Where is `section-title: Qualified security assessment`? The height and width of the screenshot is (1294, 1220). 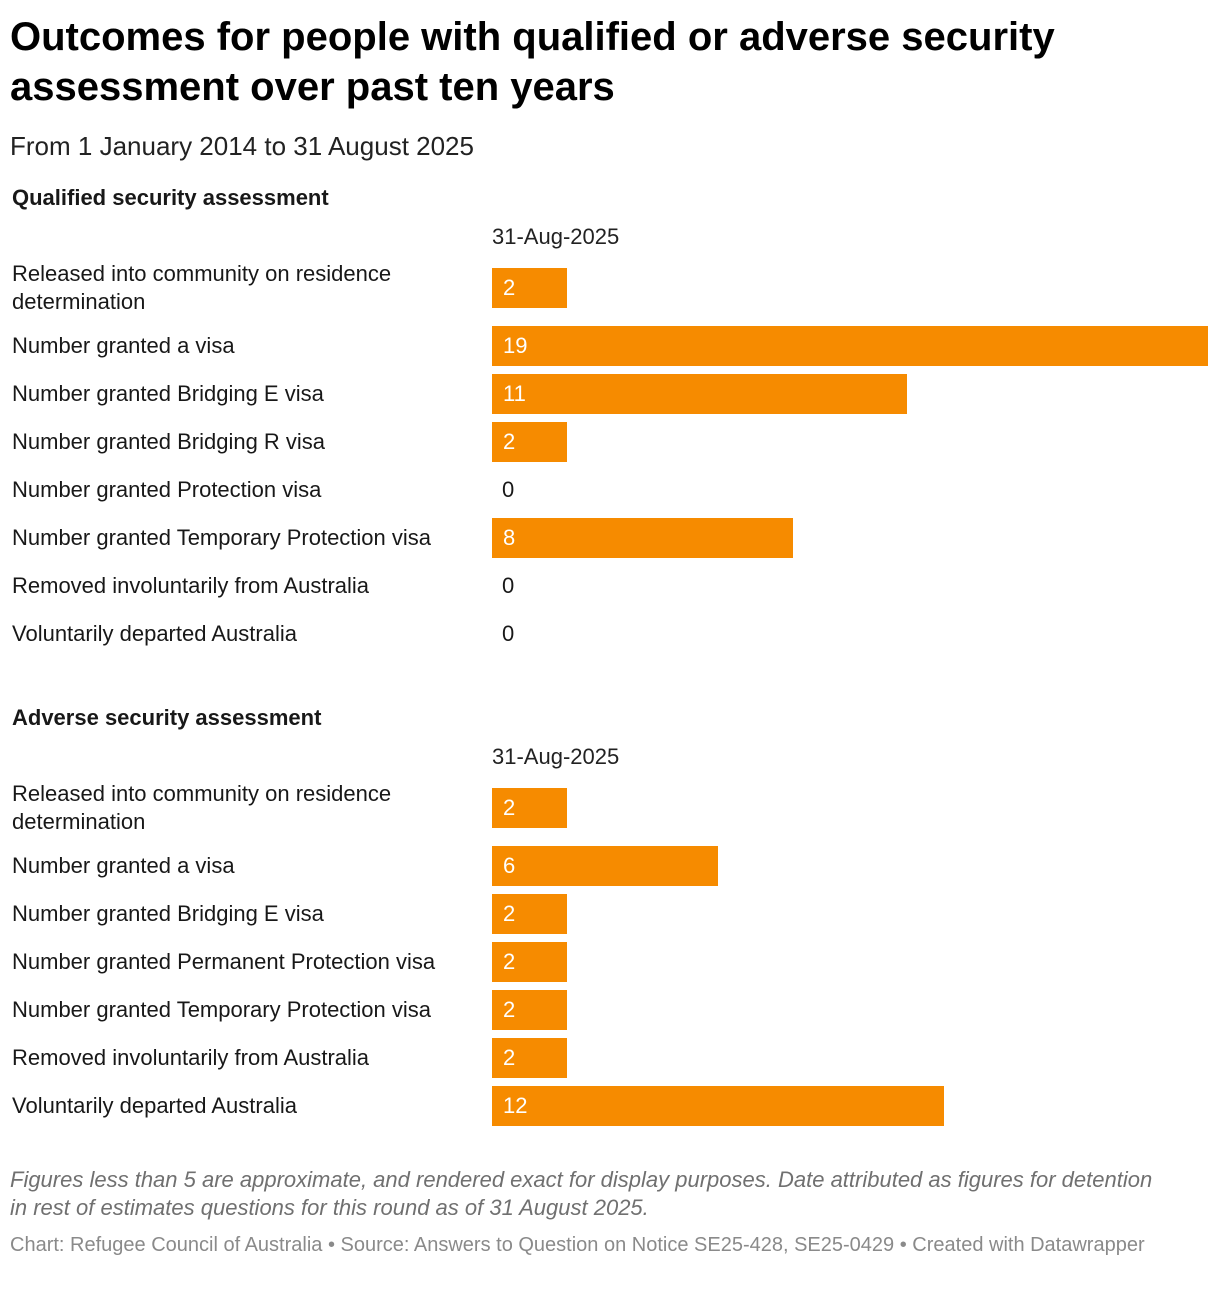
section-title: Qualified security assessment is located at coordinates (170, 197).